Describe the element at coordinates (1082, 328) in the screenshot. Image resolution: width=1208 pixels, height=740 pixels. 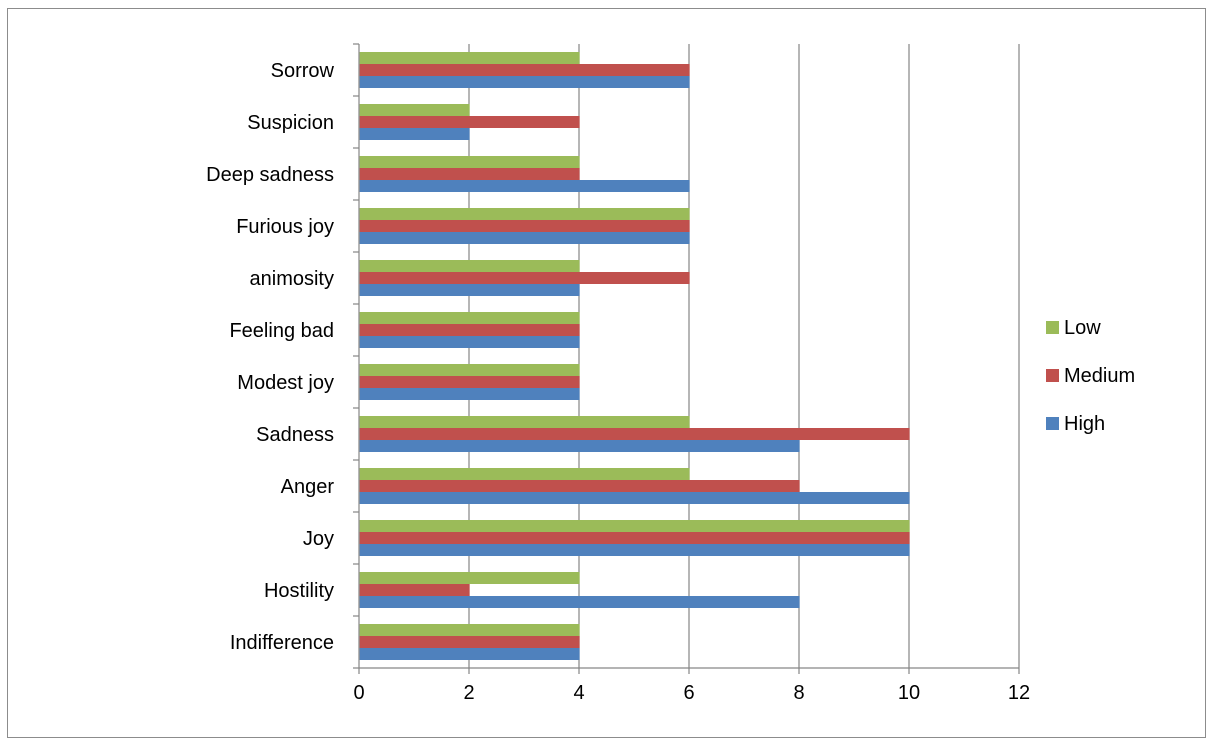
I see `legend-label-low: Low` at that location.